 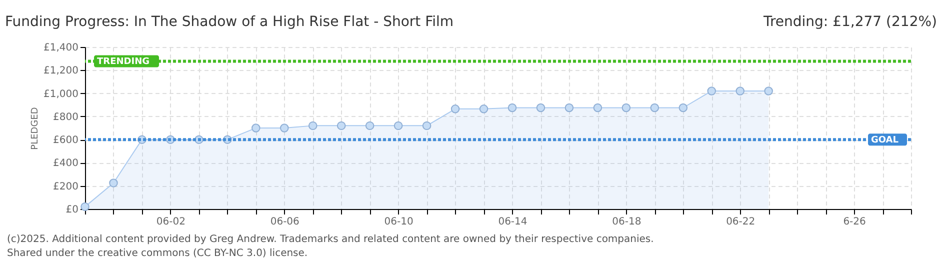 I want to click on y-tick-label: £800, so click(x=65, y=117).